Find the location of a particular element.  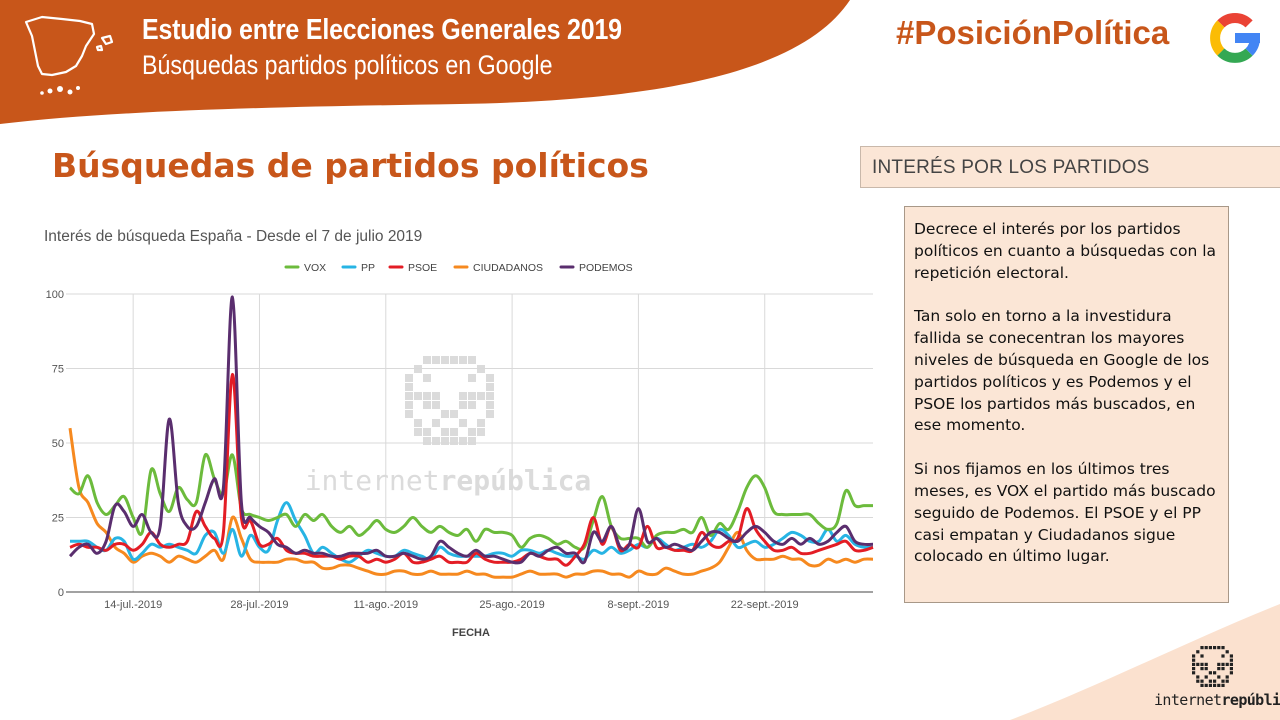

brand-name: internetrepública is located at coordinates (1217, 700).